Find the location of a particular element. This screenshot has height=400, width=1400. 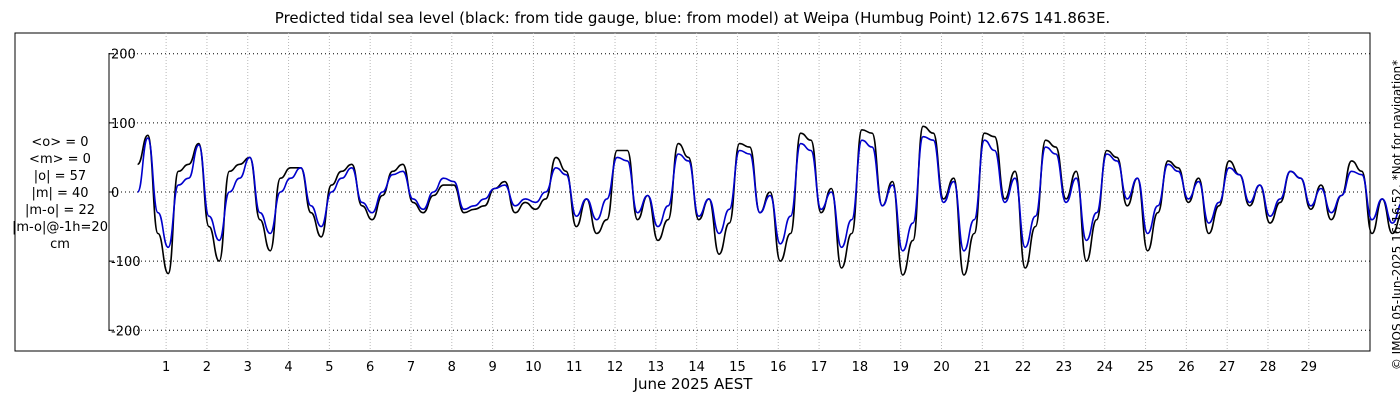

x-tick-label: 21 is located at coordinates (982, 367).